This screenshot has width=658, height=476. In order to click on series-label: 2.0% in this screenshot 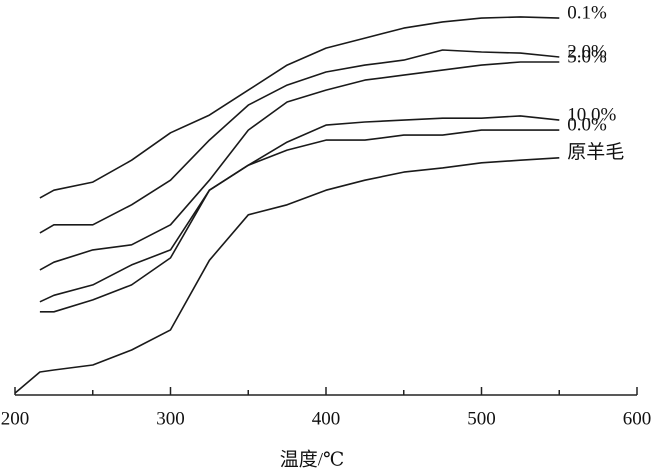, I will do `click(587, 51)`.